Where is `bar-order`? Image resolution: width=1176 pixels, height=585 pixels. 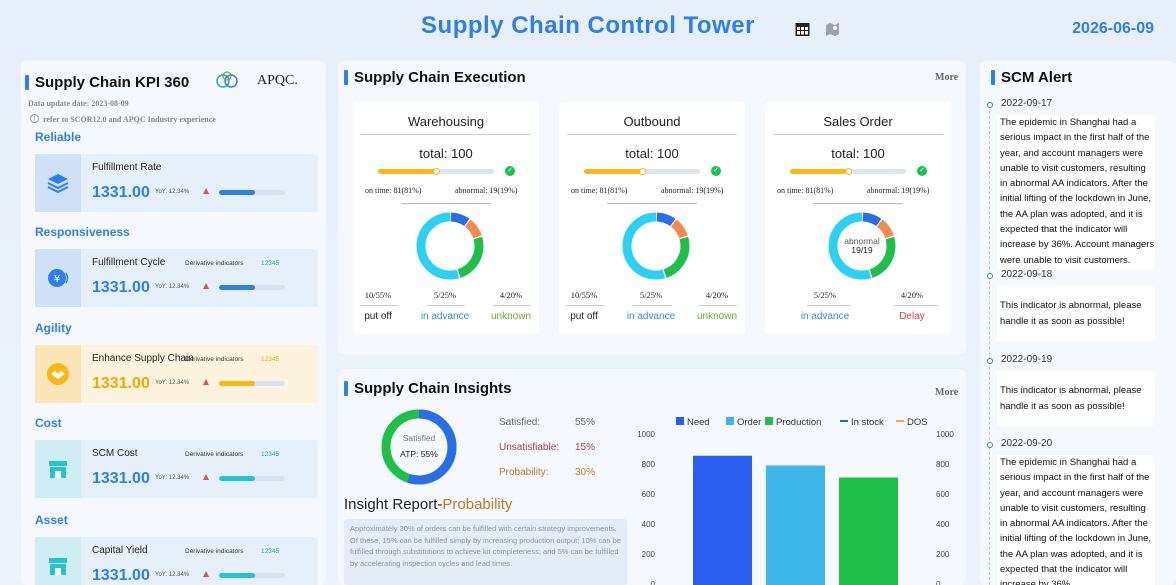
bar-order is located at coordinates (795, 525).